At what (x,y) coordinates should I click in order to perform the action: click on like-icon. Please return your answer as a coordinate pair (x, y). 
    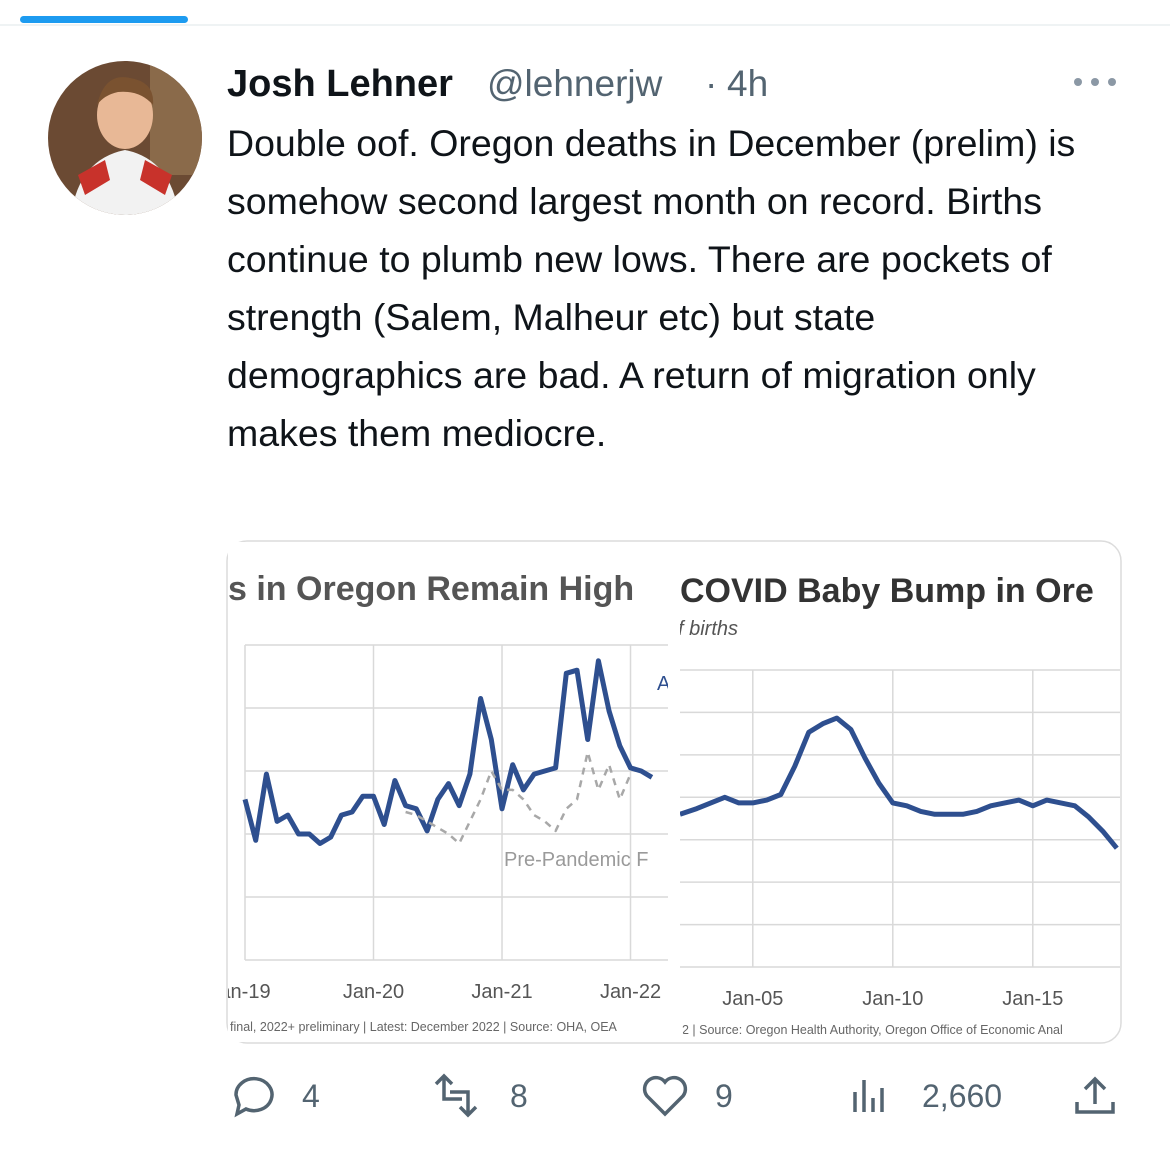
    Looking at the image, I should click on (665, 1096).